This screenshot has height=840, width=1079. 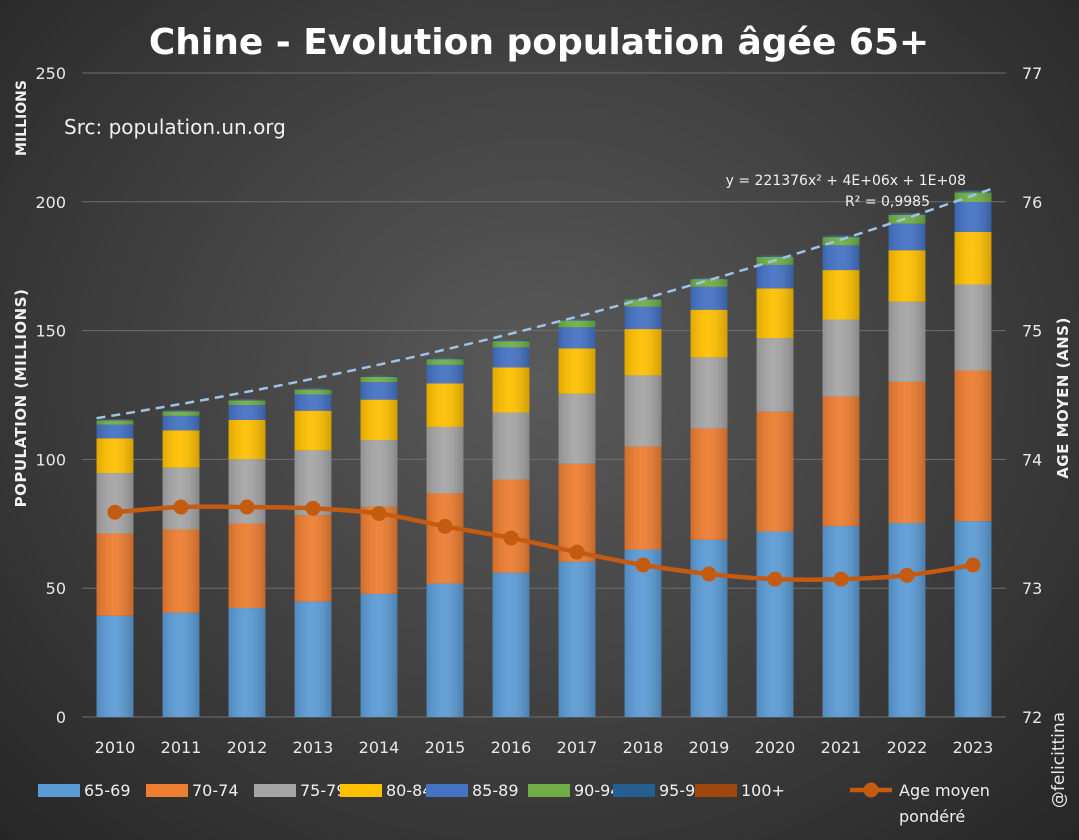 What do you see at coordinates (682, 790) in the screenshot?
I see `legend-label: 95-99` at bounding box center [682, 790].